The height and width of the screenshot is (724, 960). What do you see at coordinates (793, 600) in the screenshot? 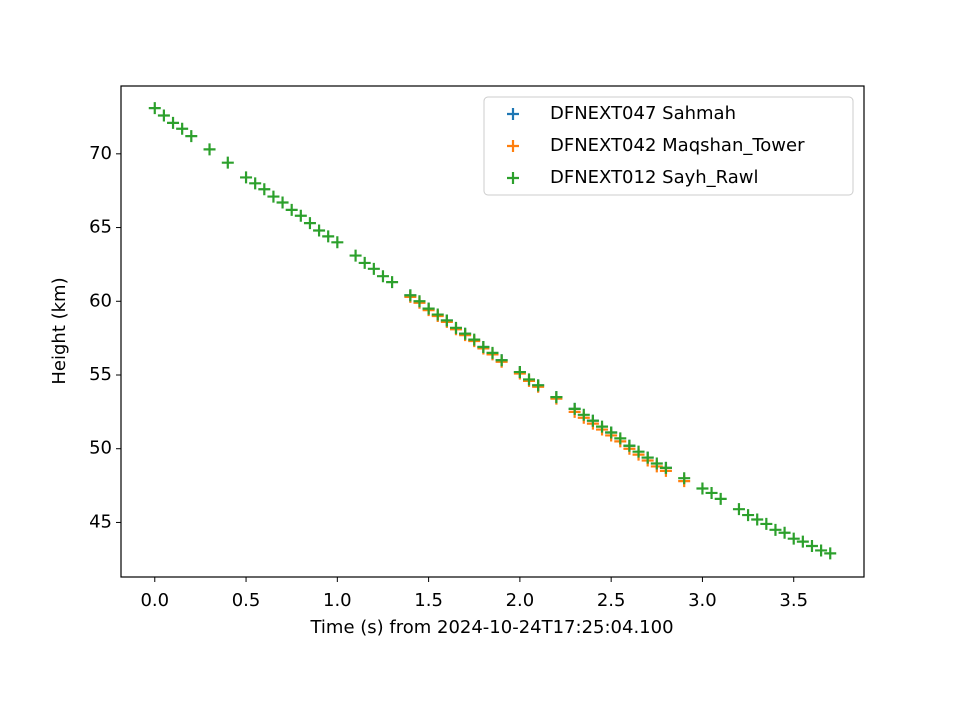
I see `x-tick-label: 3.5` at bounding box center [793, 600].